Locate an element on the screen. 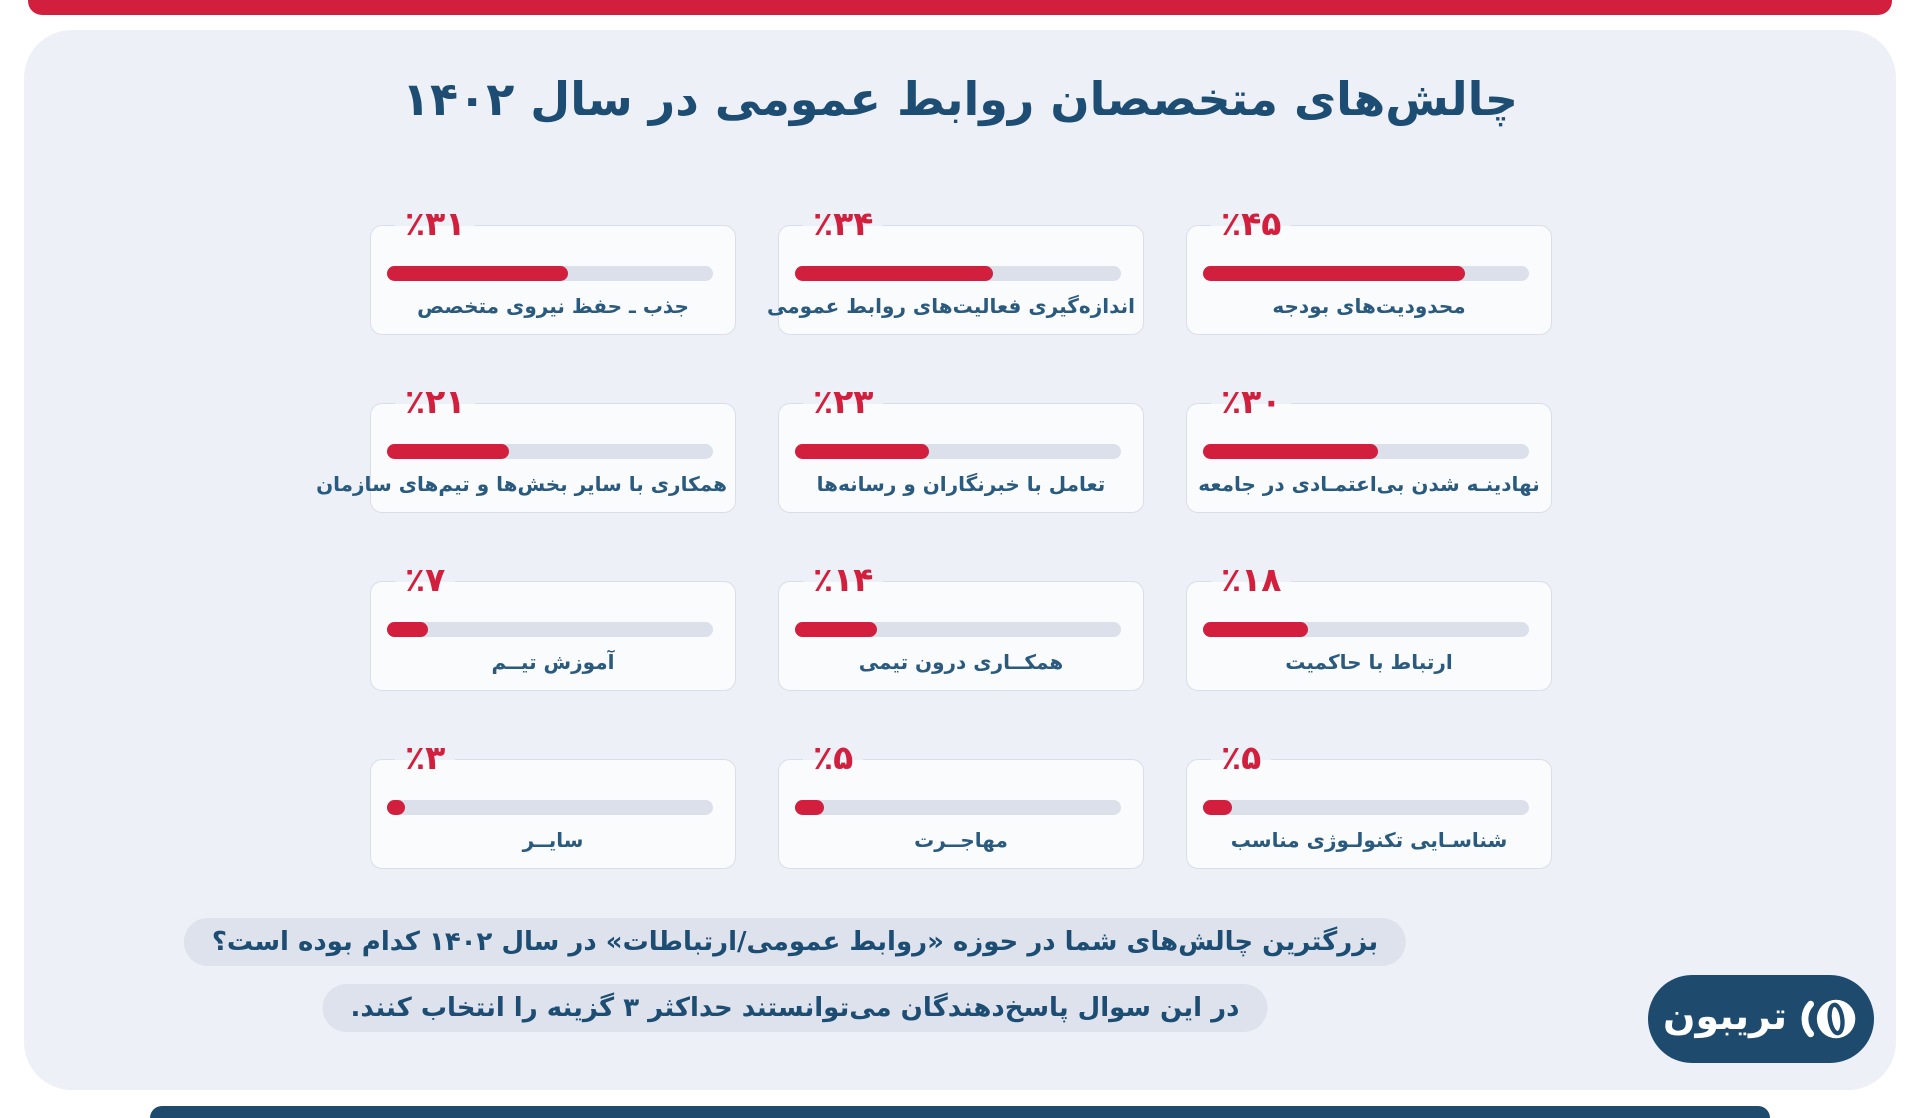 The width and height of the screenshot is (1920, 1118). stat-card: ٪۱۴ همکــاری درون تیمی is located at coordinates (961, 626).